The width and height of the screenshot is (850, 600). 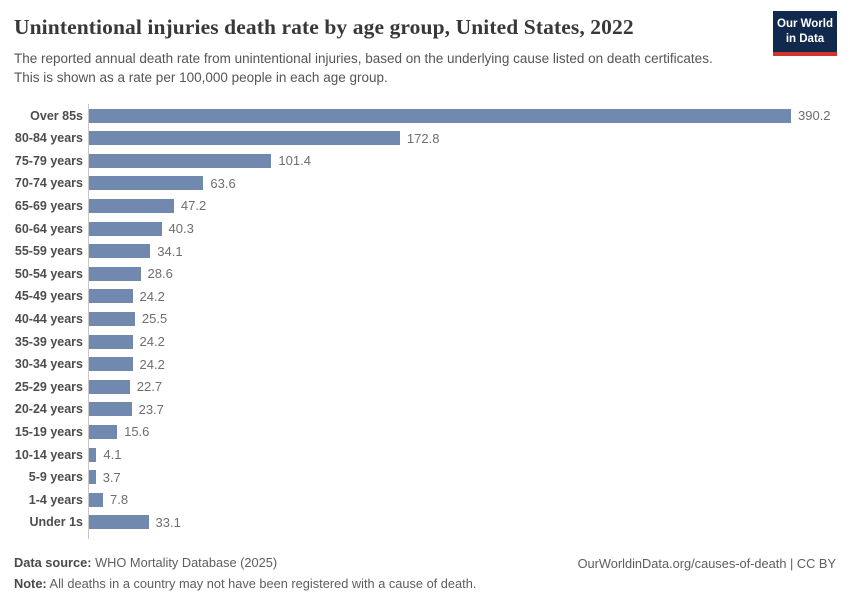 I want to click on chart-row: 5-9 years 3.7, so click(x=425, y=477).